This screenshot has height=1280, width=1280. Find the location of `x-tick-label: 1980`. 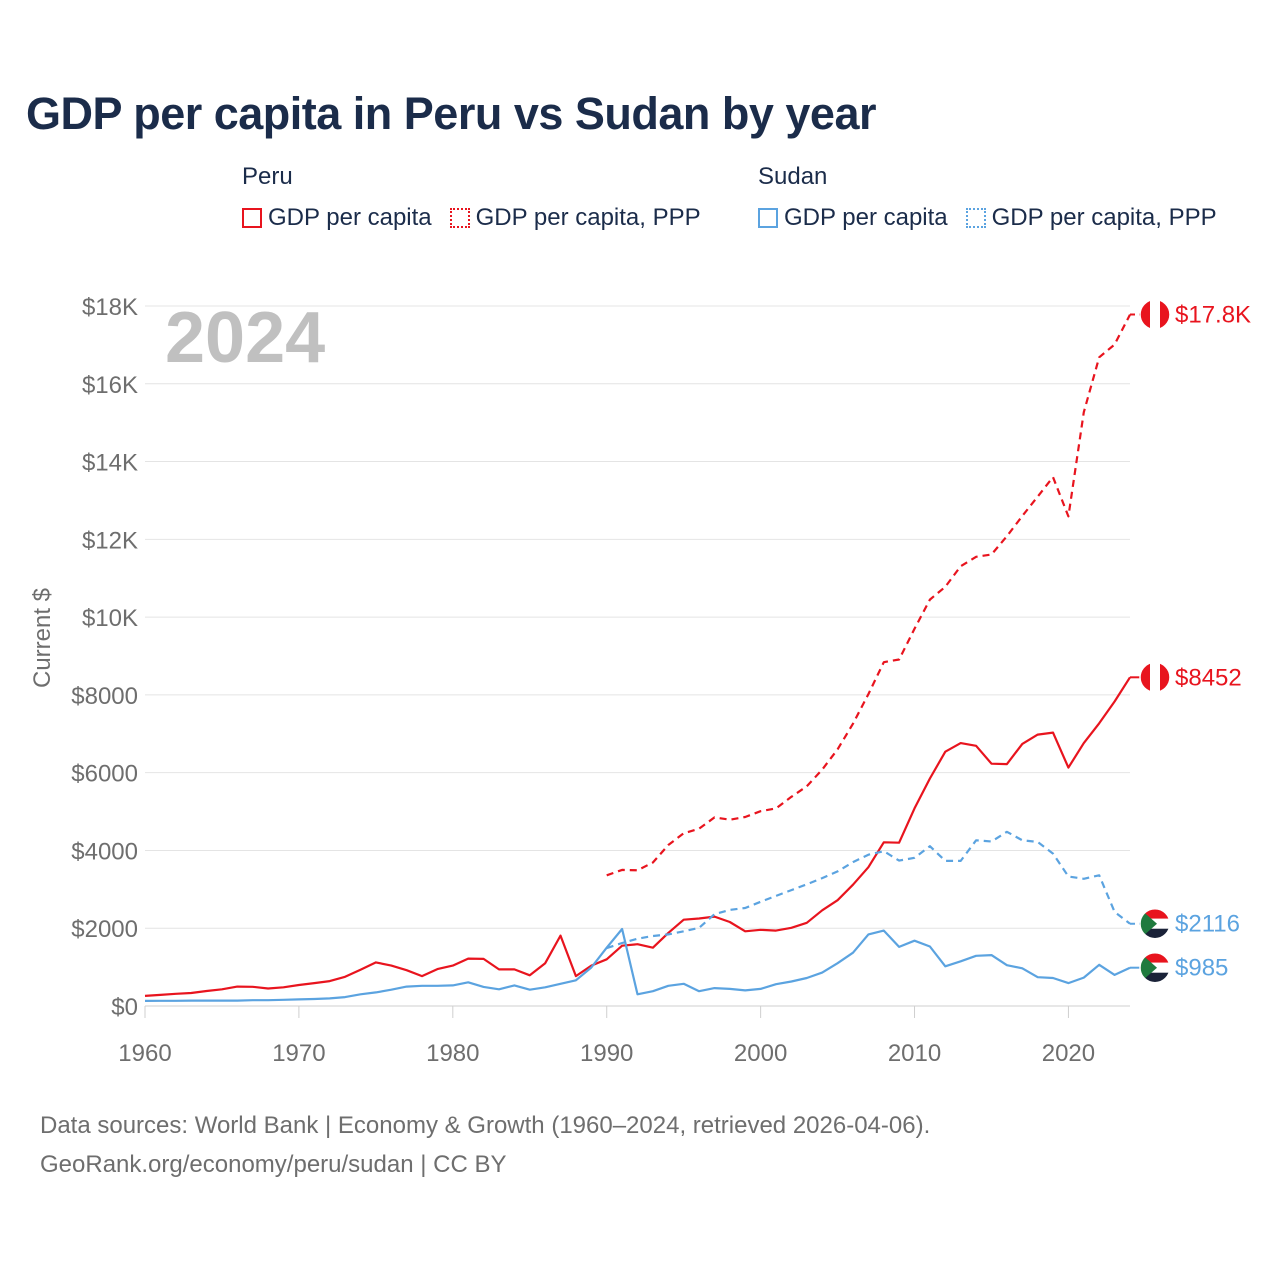

x-tick-label: 1980 is located at coordinates (452, 1053).